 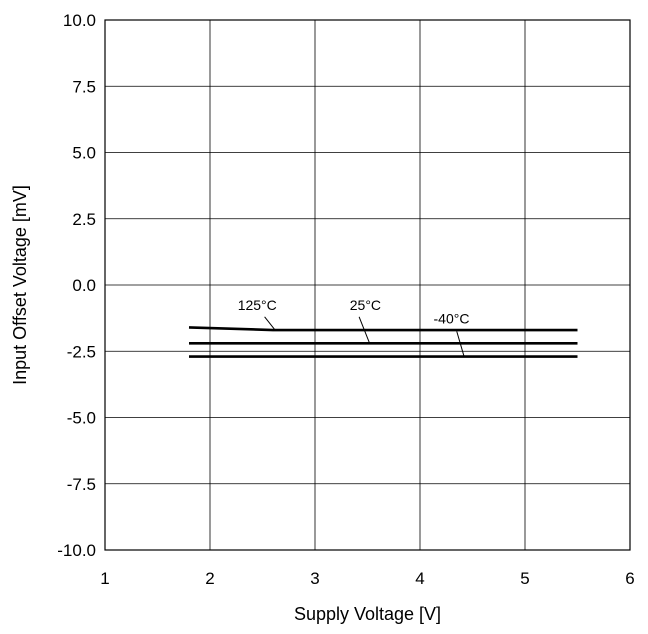 I want to click on x-tick-label: 2, so click(x=209, y=578).